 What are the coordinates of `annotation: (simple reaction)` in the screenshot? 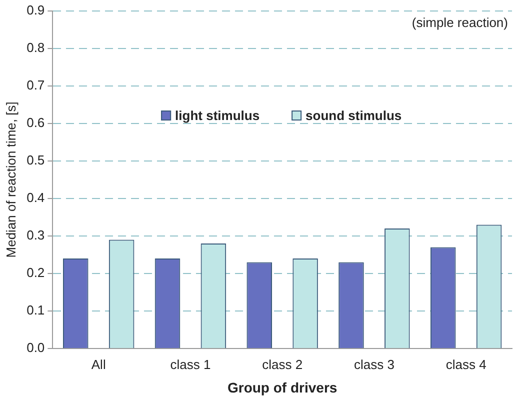 It's located at (460, 22).